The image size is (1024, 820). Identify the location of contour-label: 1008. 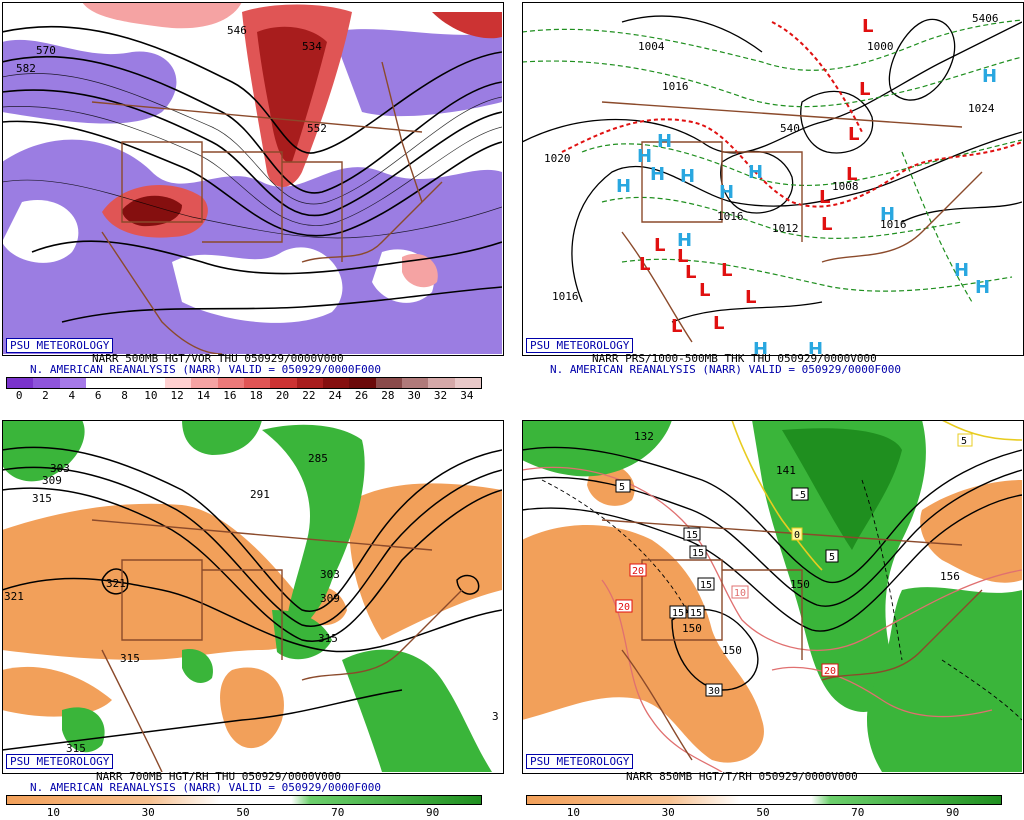
(845, 186).